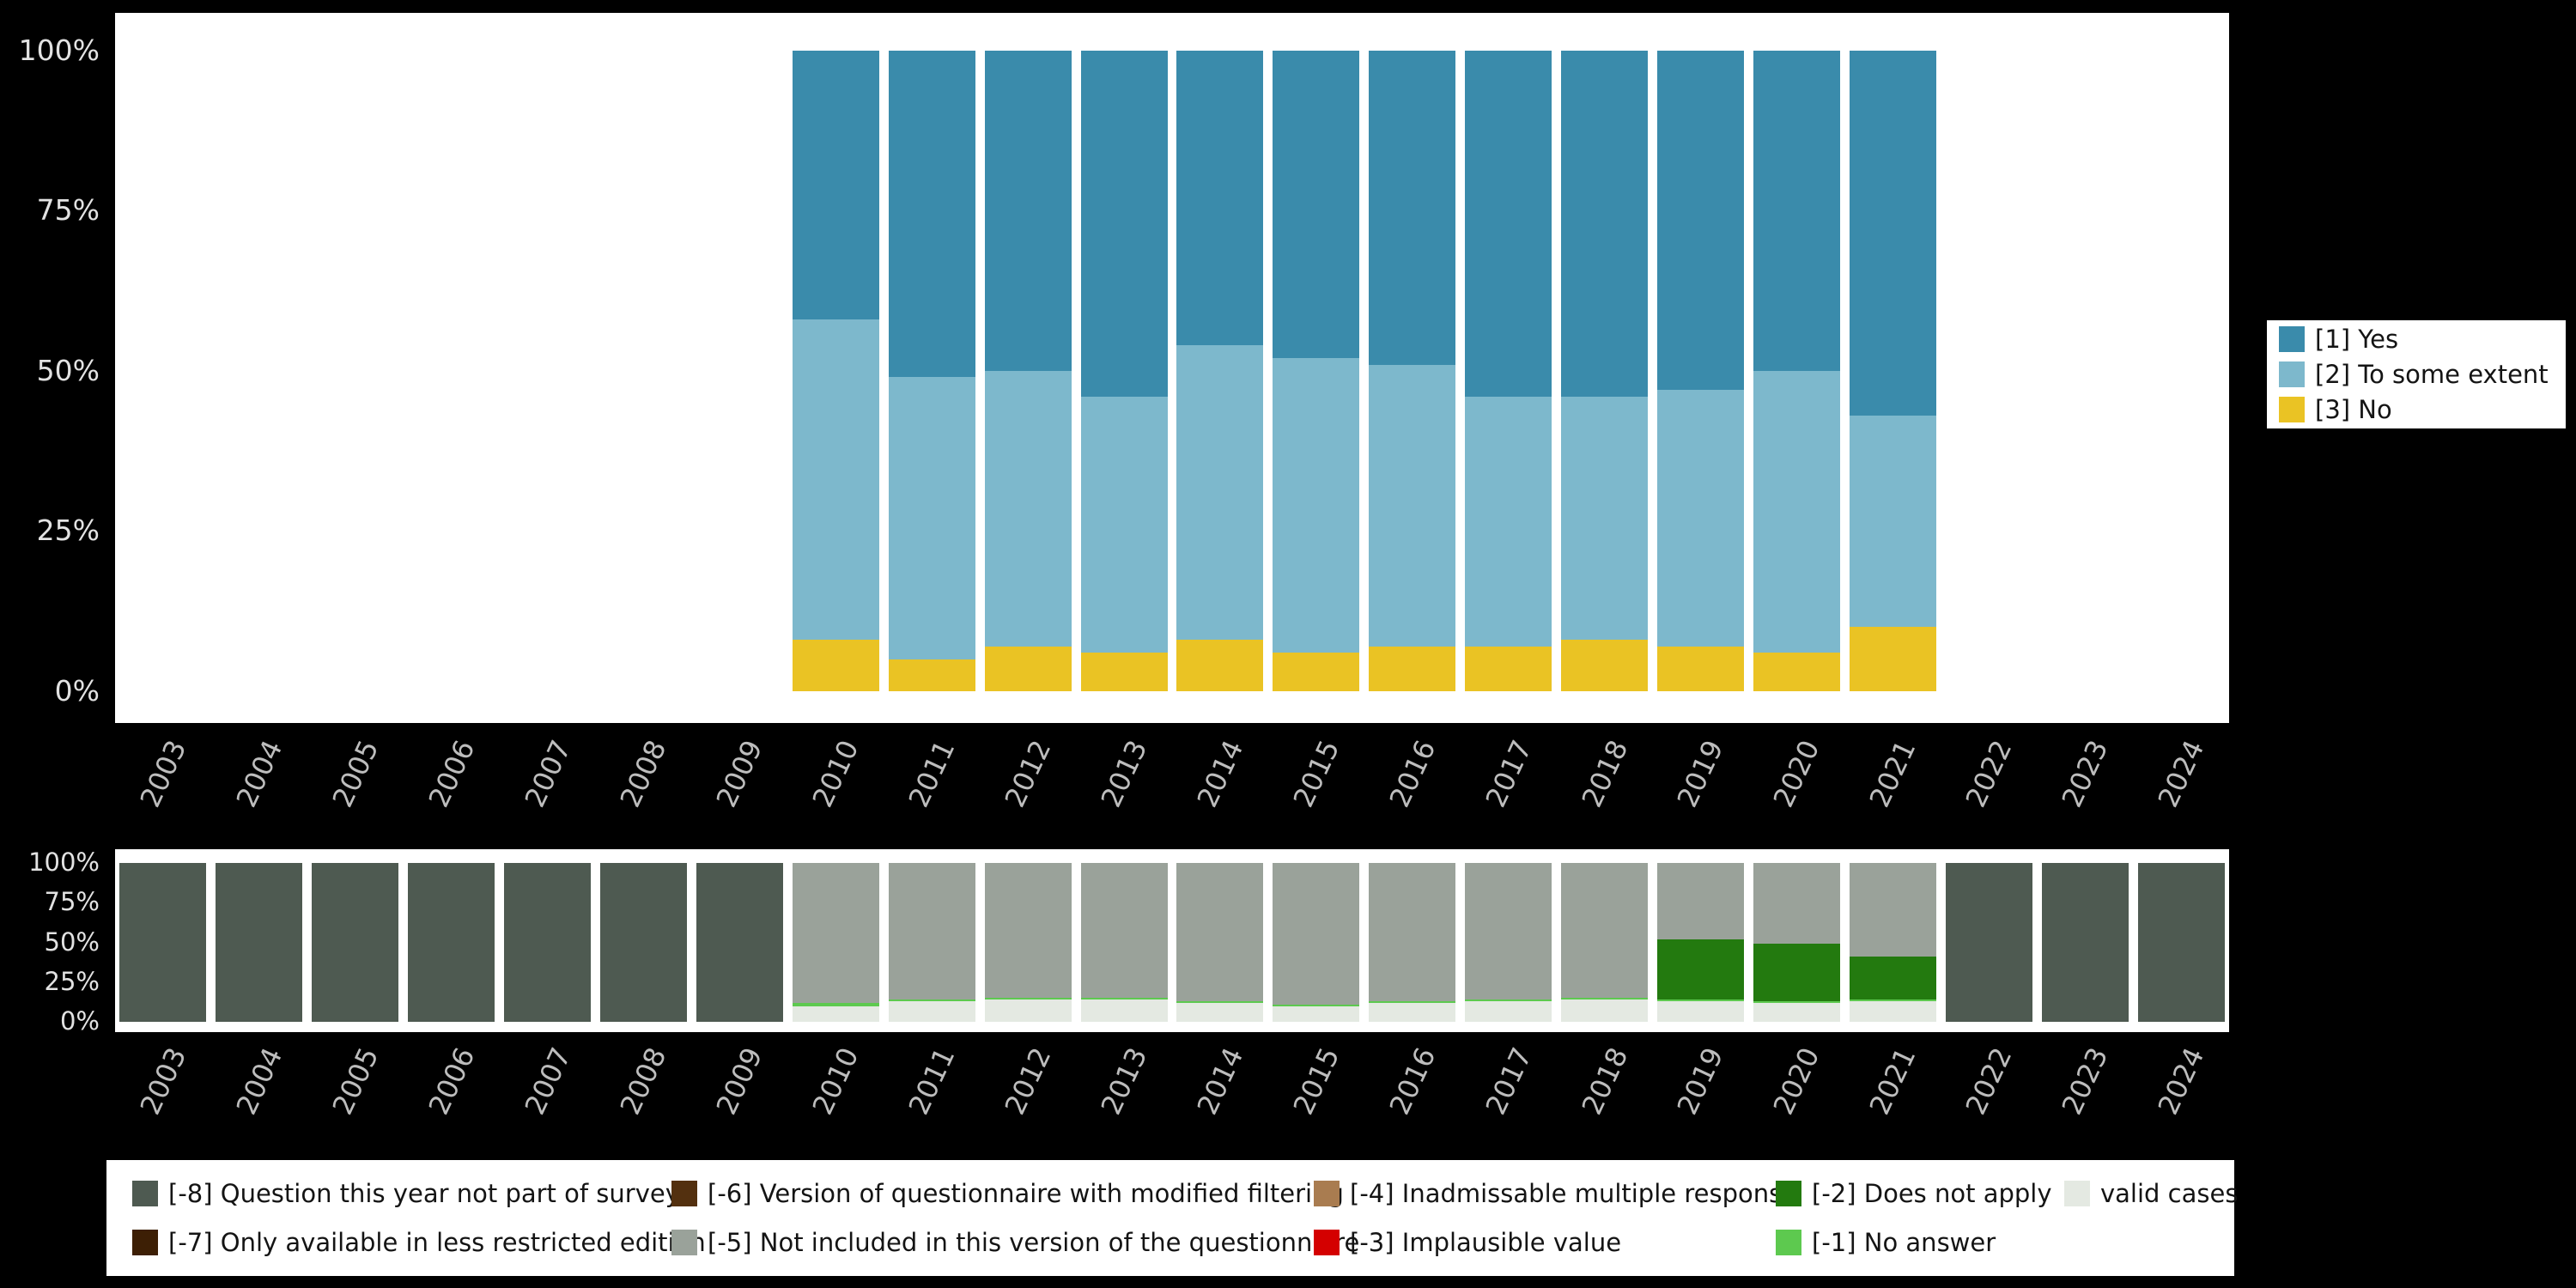  Describe the element at coordinates (548, 1081) in the screenshot. I see `x-tick-label: 2007` at that location.